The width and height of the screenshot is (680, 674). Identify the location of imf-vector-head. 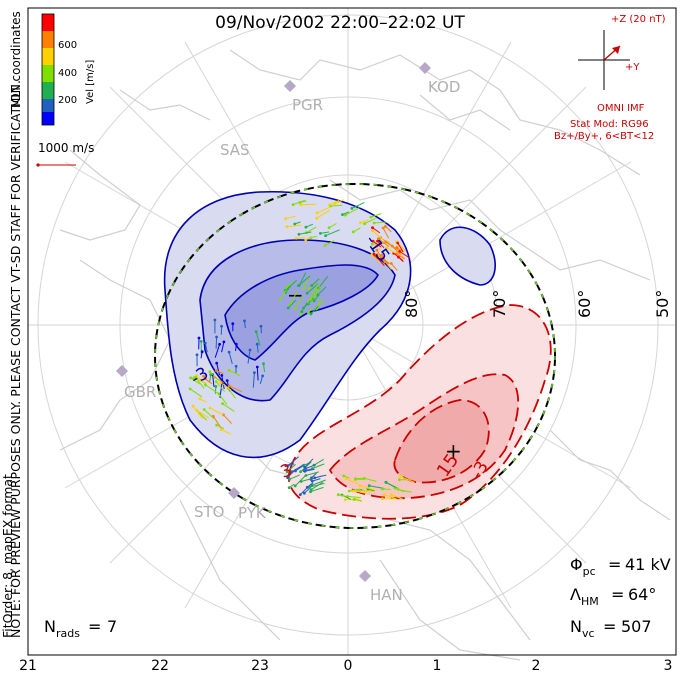
(616, 50).